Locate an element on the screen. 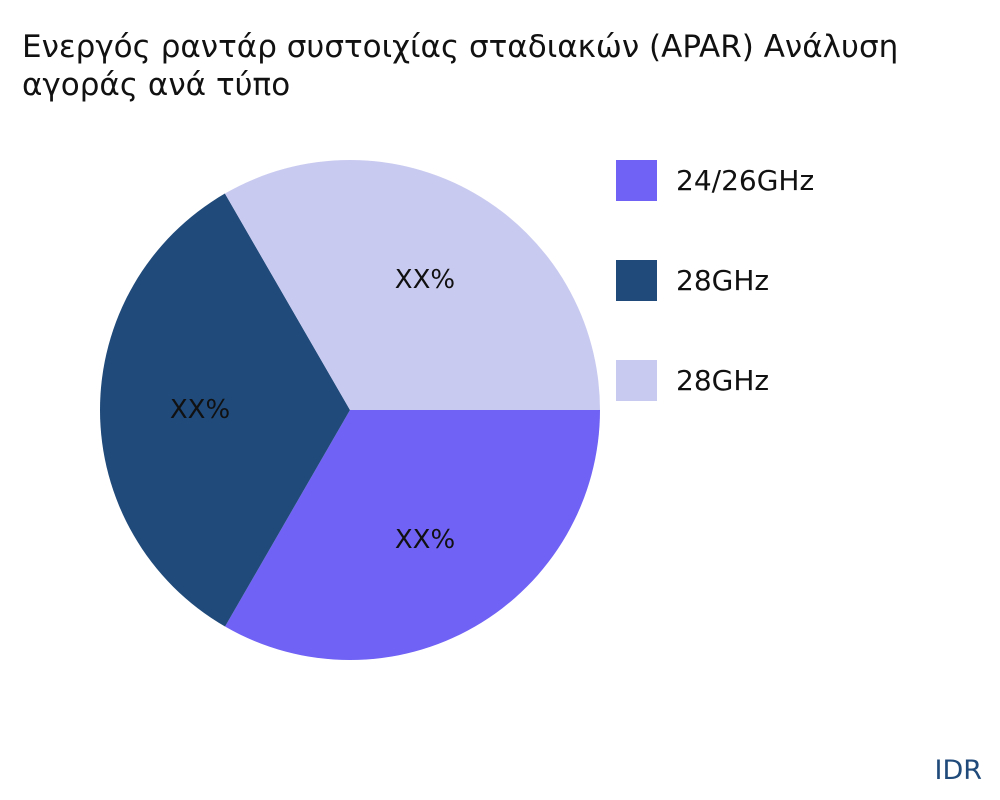  legend-item-1: 24/26GHz is located at coordinates (715, 180).